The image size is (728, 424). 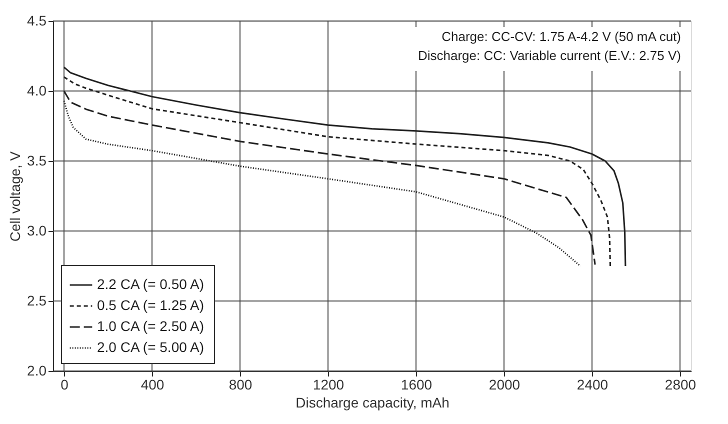 What do you see at coordinates (240, 384) in the screenshot?
I see `x-tick-label: 800` at bounding box center [240, 384].